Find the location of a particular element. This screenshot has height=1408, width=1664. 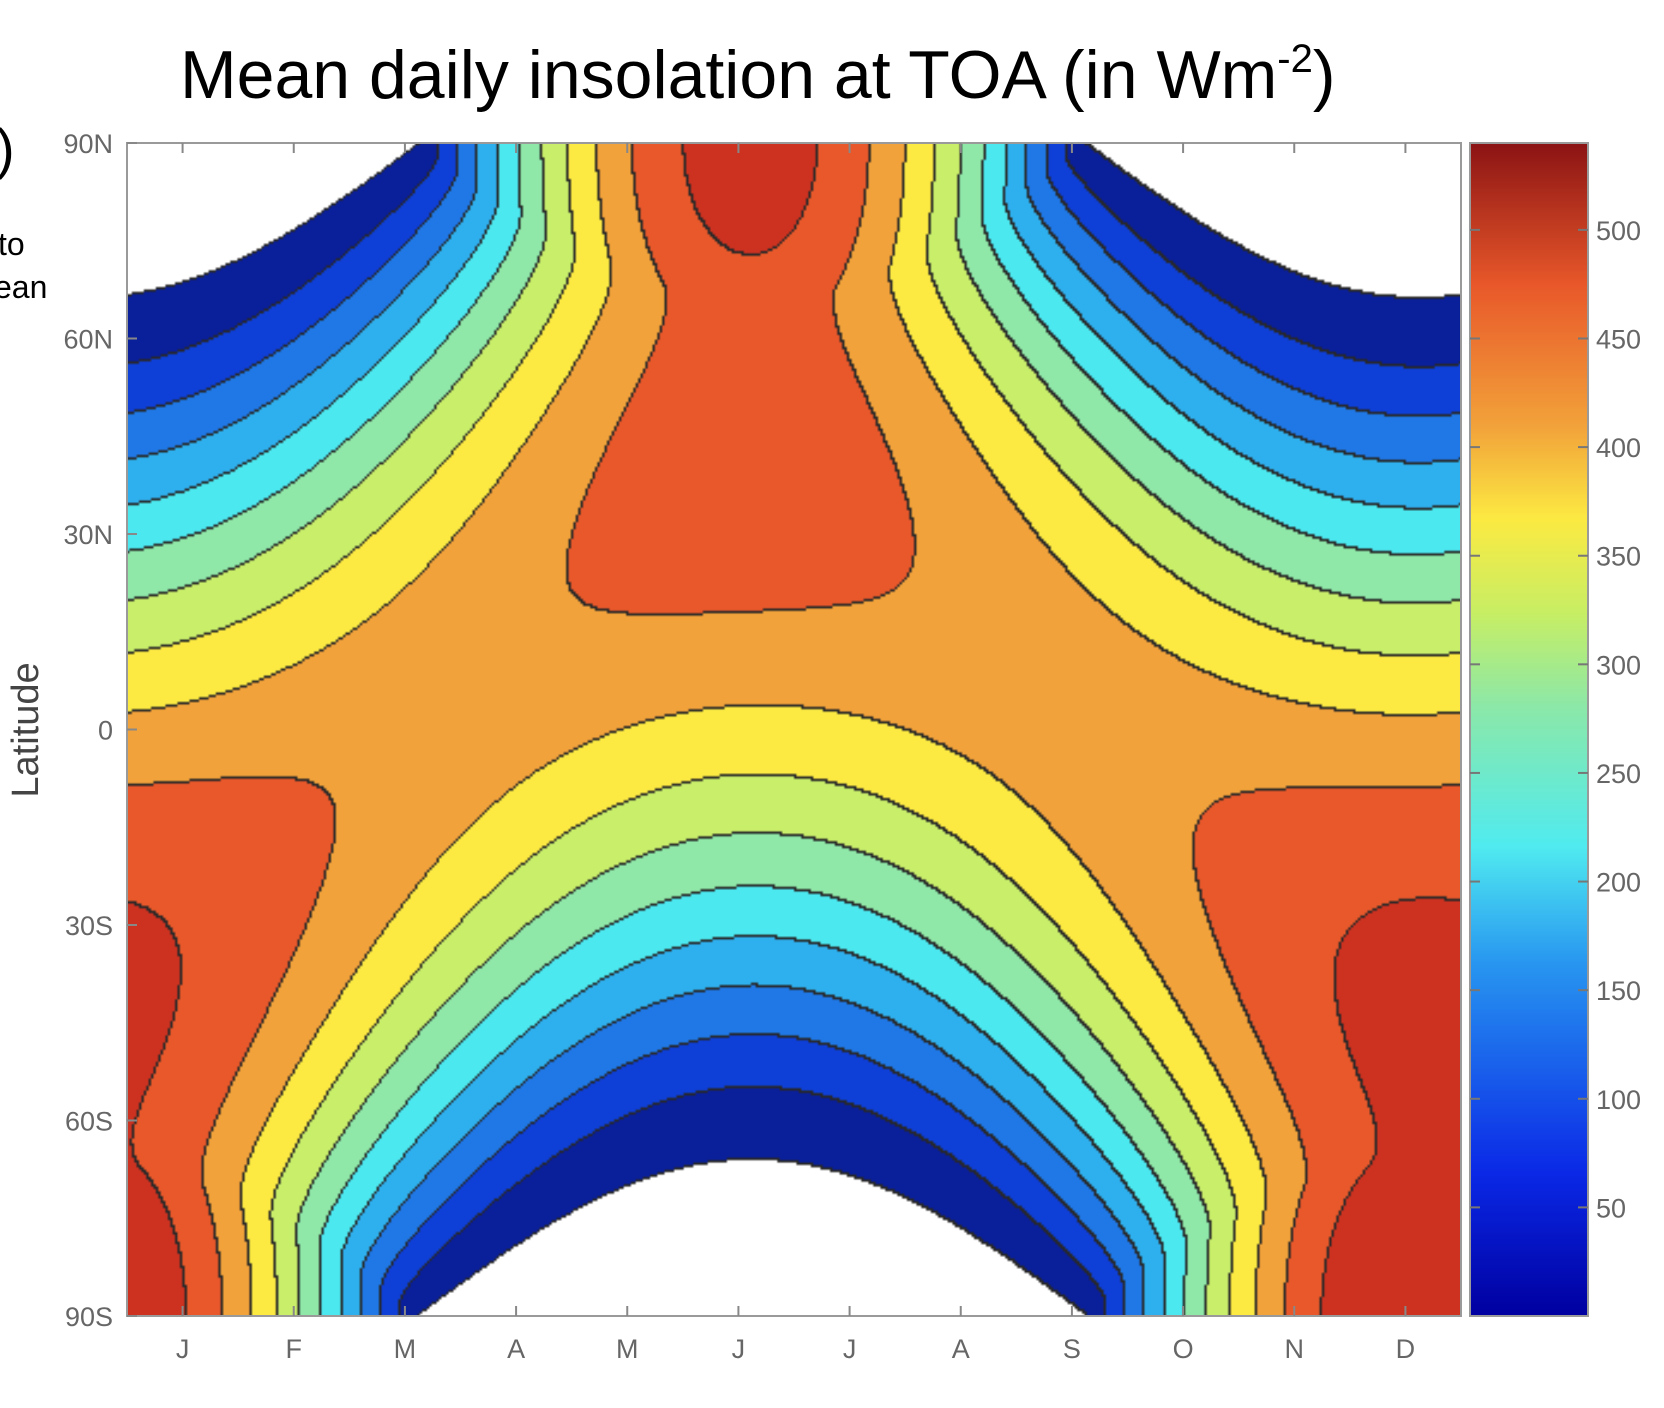

y-tick-label: 90N is located at coordinates (88, 144).